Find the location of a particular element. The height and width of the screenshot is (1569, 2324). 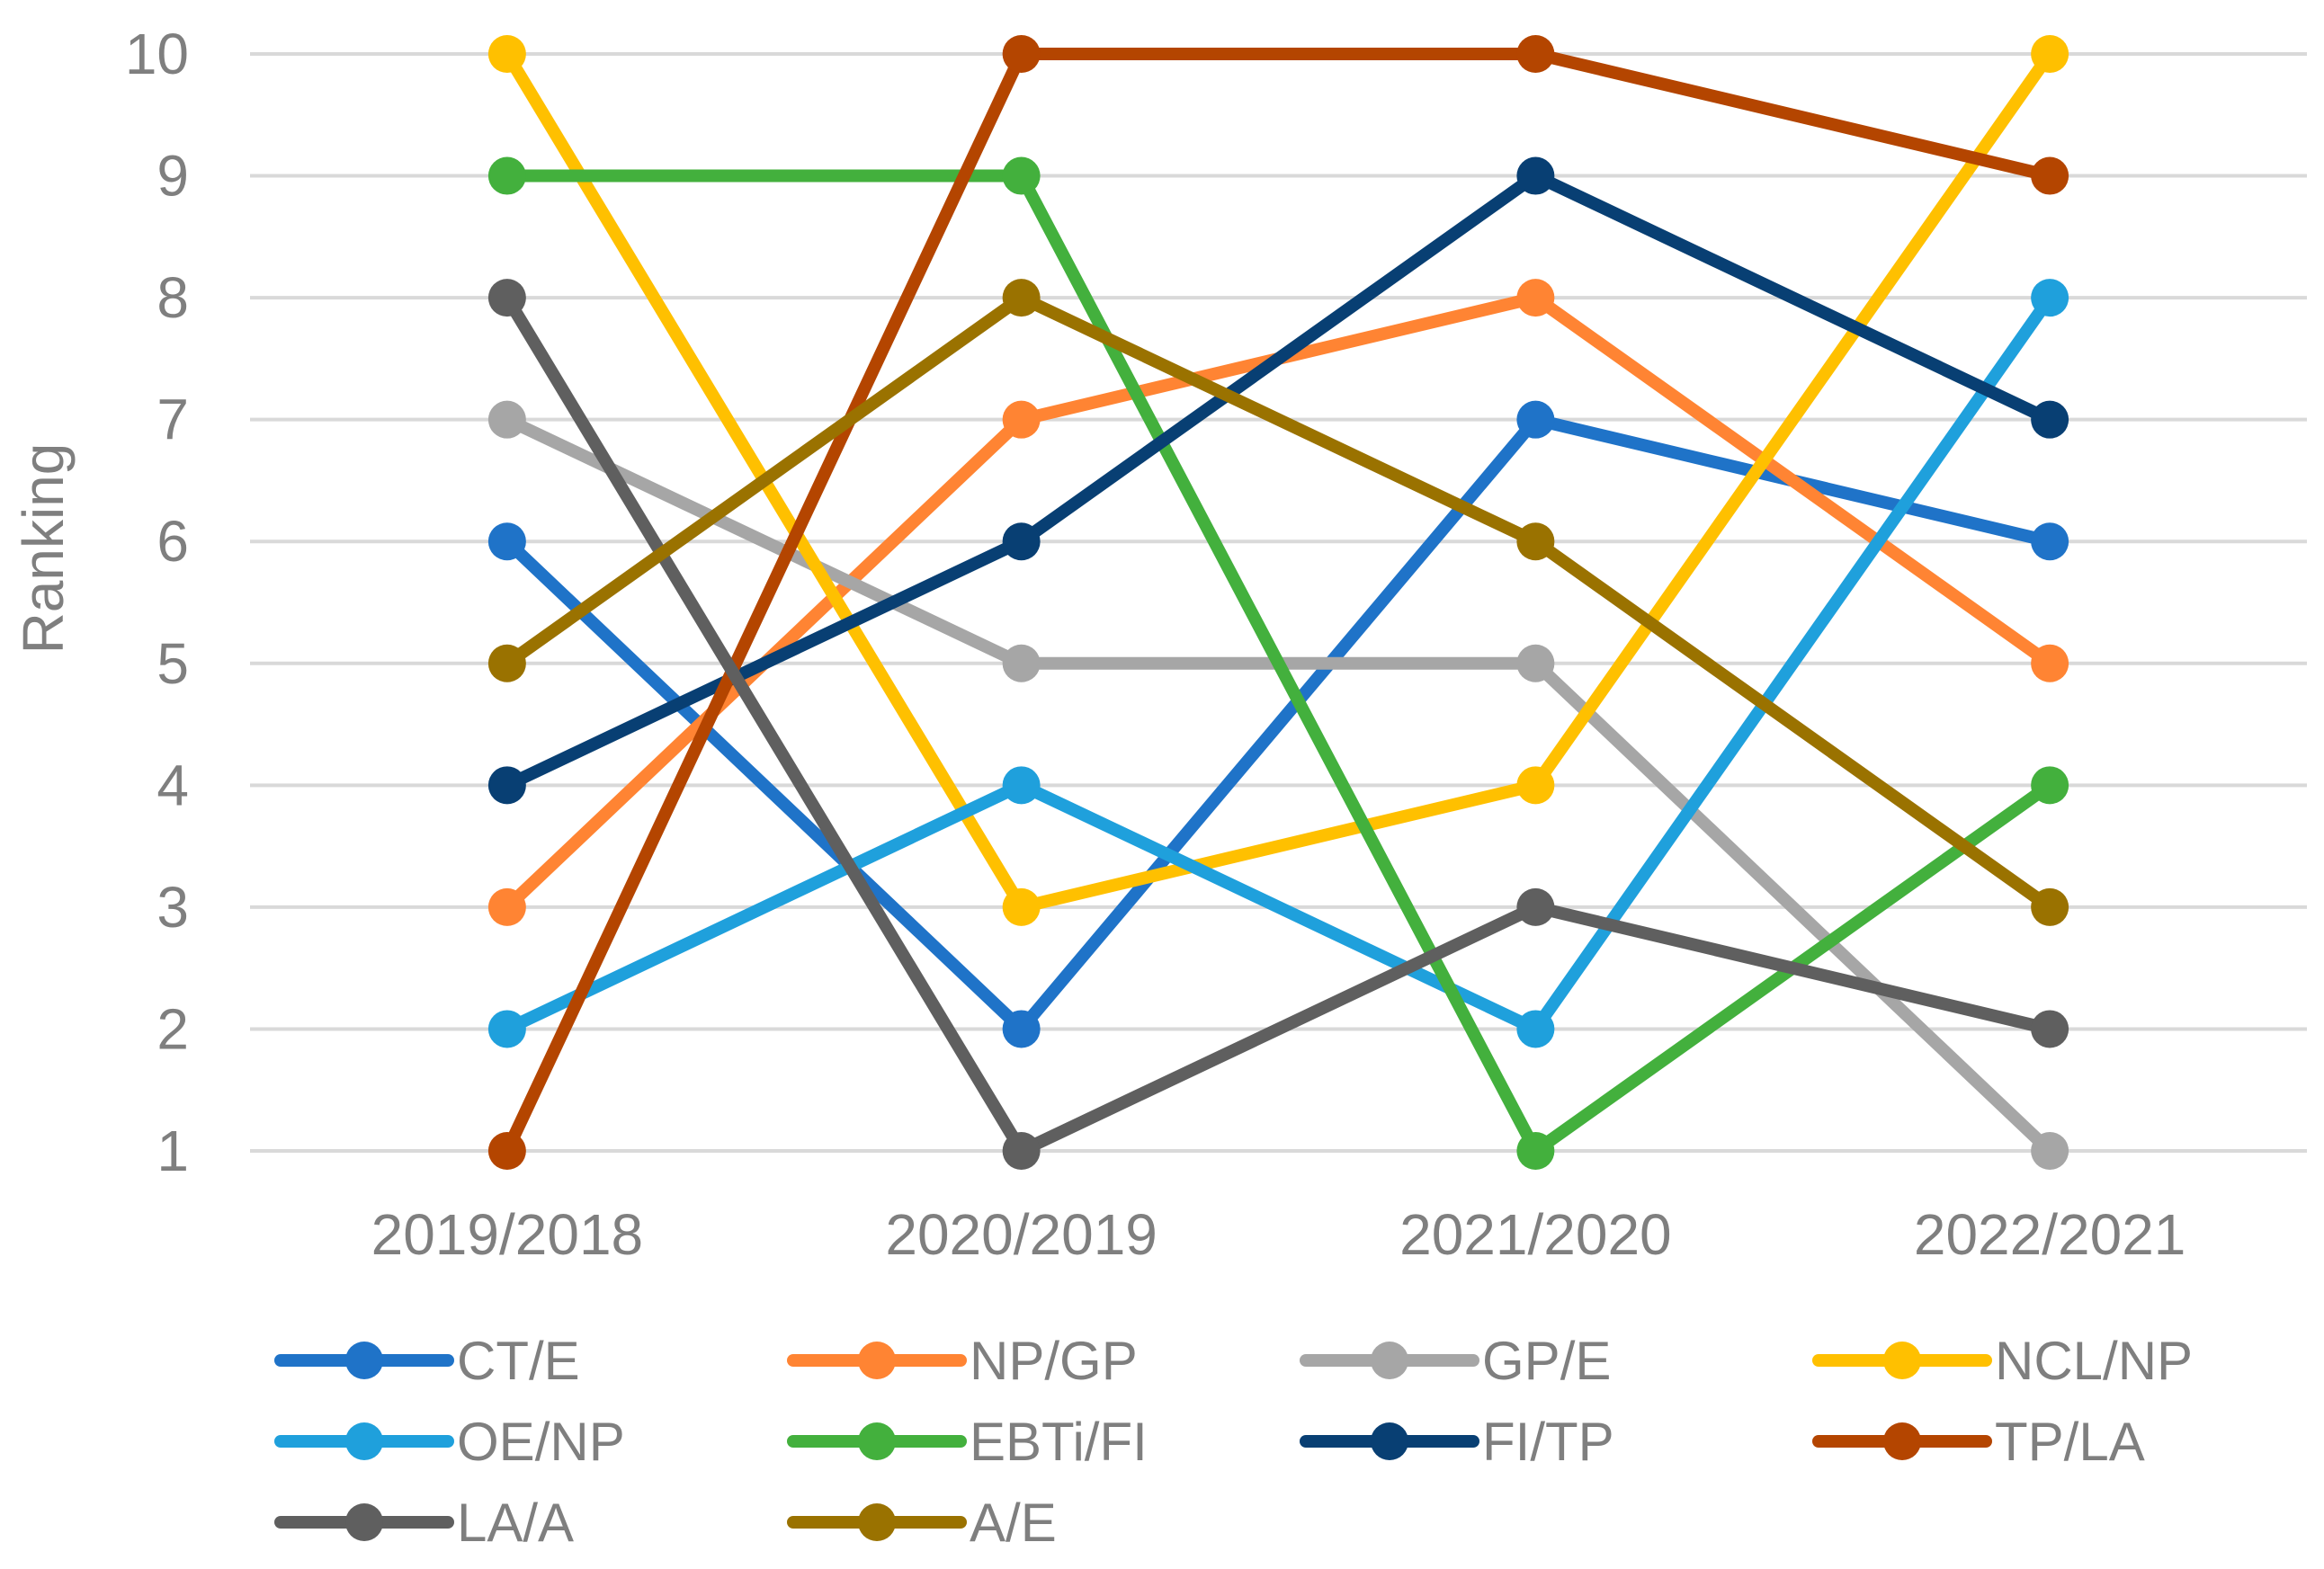

y-tick-label: 3 is located at coordinates (172, 907).